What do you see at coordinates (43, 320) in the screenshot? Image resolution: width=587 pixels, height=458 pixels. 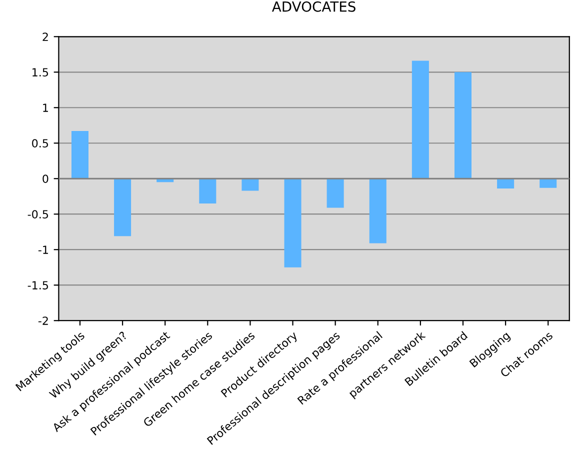 I see `y-tick-label: -2` at bounding box center [43, 320].